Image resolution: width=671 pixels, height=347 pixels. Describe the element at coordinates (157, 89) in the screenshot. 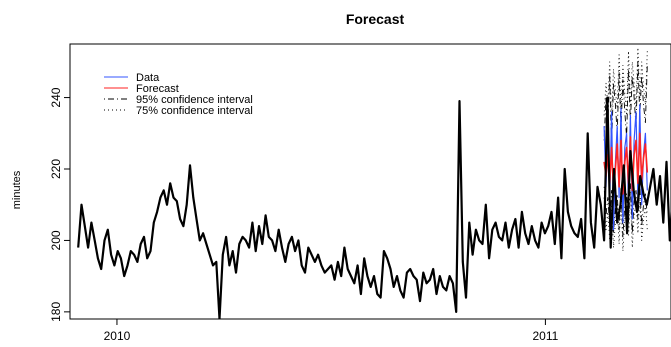

I see `legend-label: Forecast` at that location.